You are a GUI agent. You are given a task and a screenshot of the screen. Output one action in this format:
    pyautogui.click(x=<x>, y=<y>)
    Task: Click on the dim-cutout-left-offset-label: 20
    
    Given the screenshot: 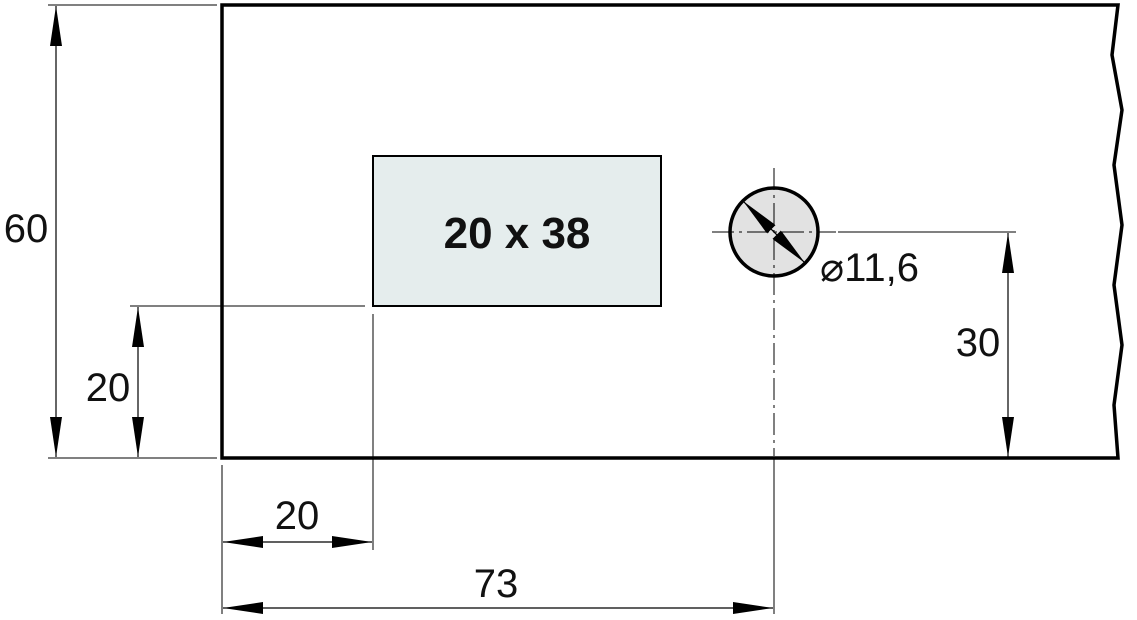 What is the action you would take?
    pyautogui.click(x=297, y=516)
    